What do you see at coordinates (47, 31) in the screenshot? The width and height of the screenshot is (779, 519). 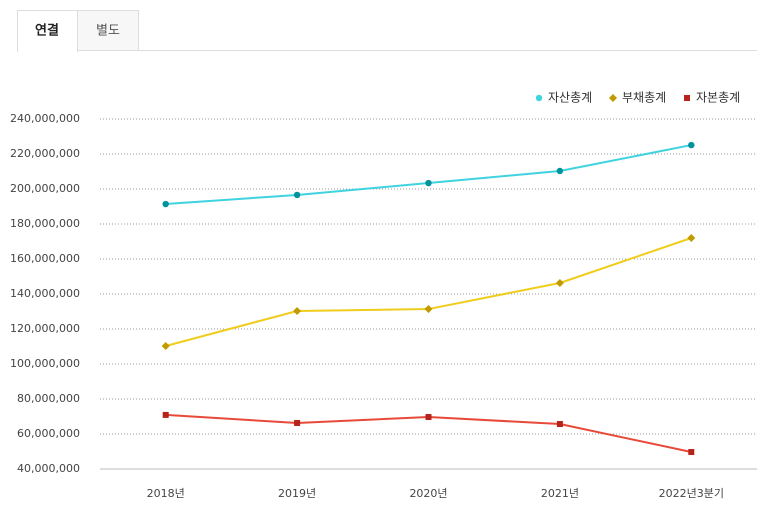 I see `tab-label: 연결` at bounding box center [47, 31].